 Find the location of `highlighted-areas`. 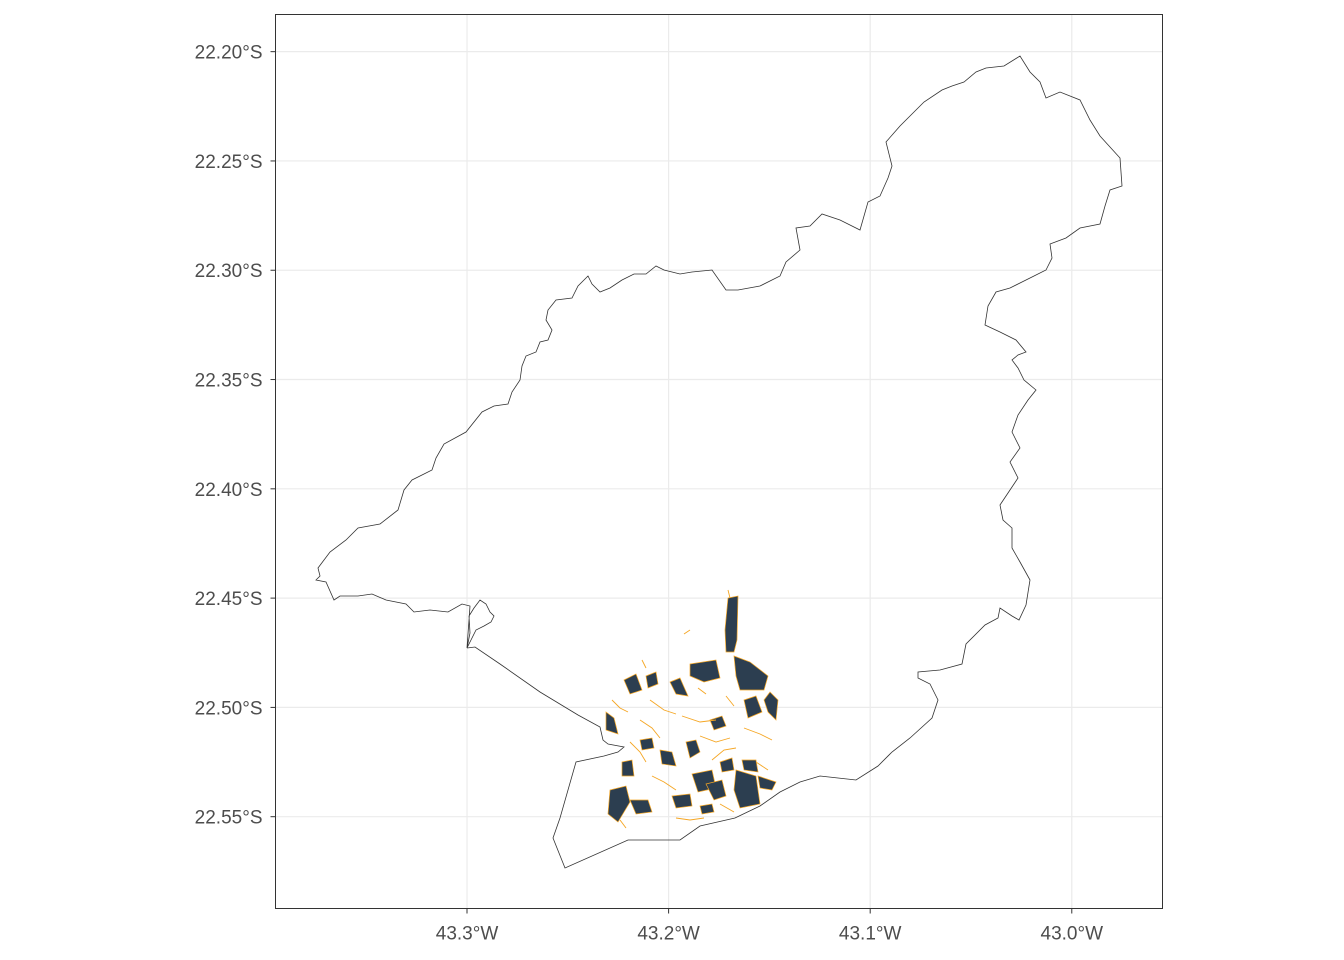

highlighted-areas is located at coordinates (692, 709).